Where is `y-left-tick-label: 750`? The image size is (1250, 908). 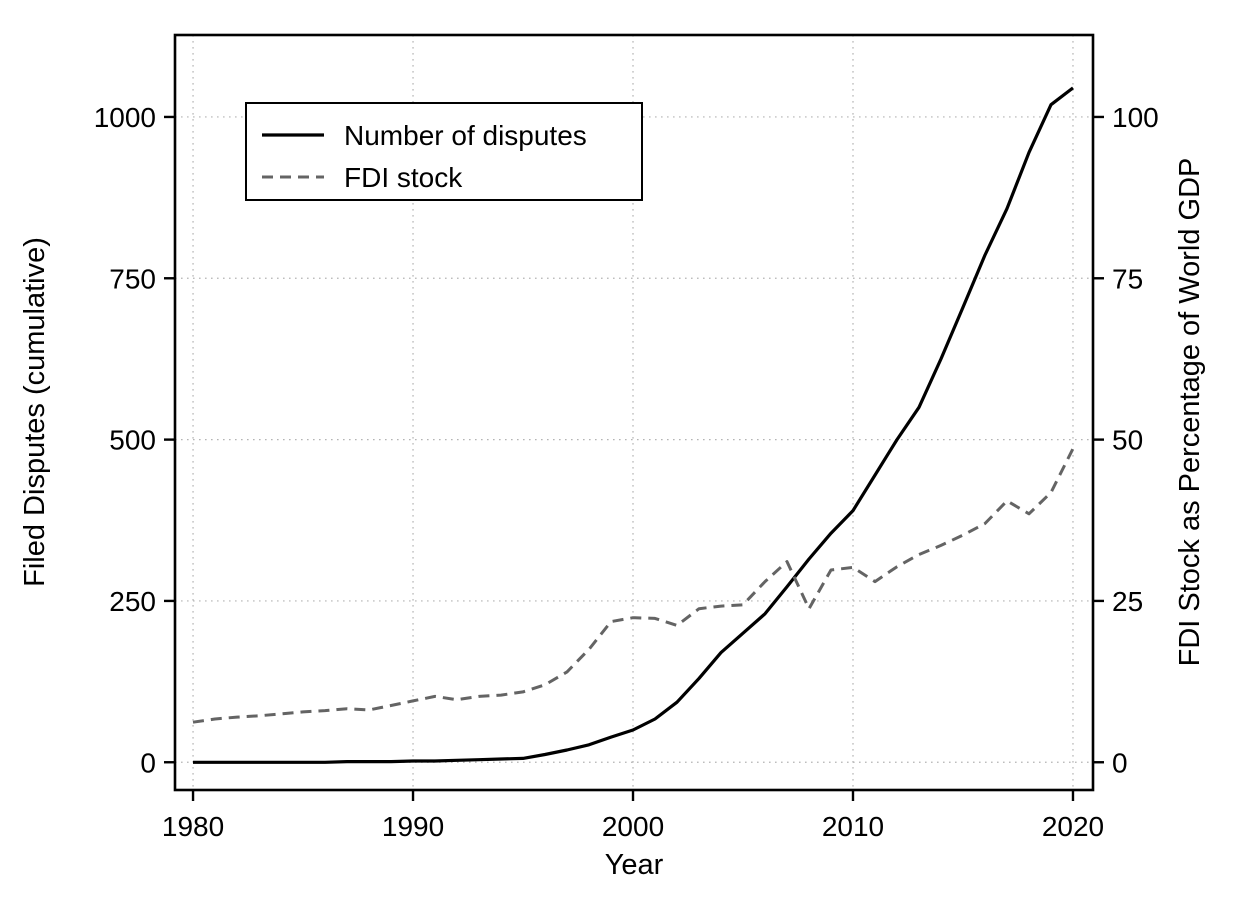 y-left-tick-label: 750 is located at coordinates (132, 278).